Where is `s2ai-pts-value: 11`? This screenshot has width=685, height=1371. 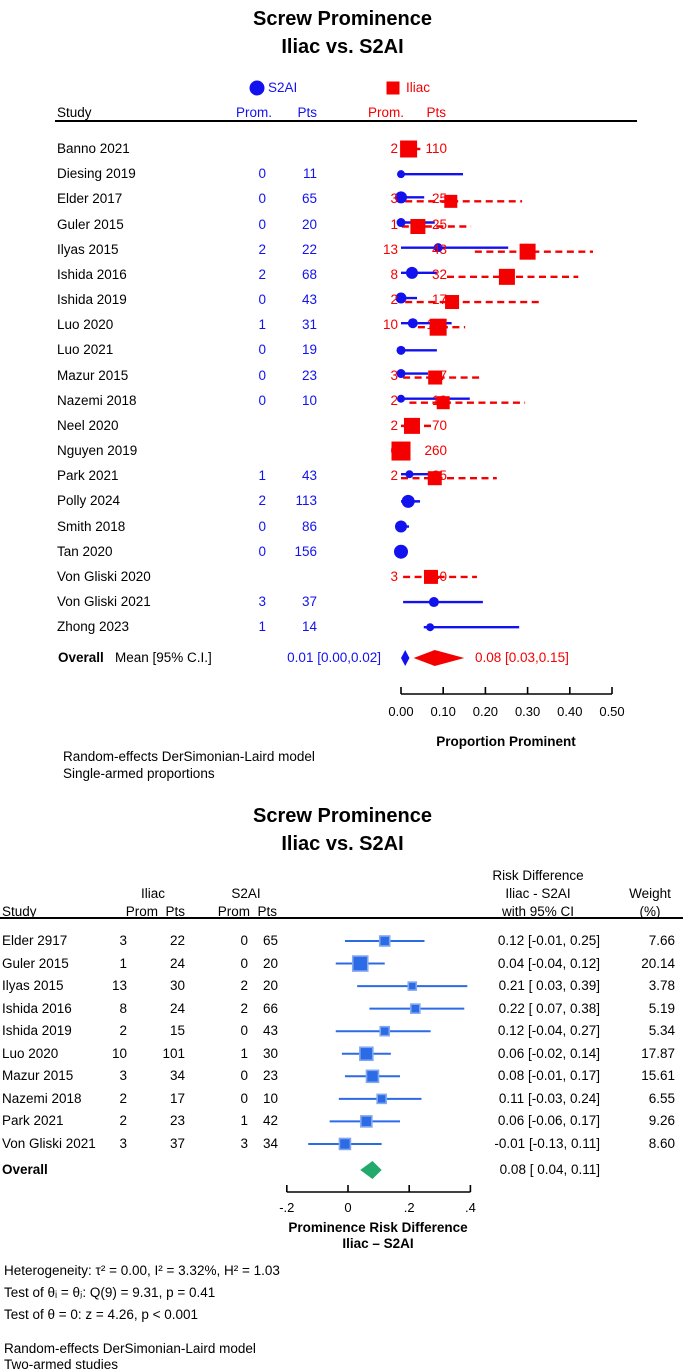 s2ai-pts-value: 11 is located at coordinates (309, 174).